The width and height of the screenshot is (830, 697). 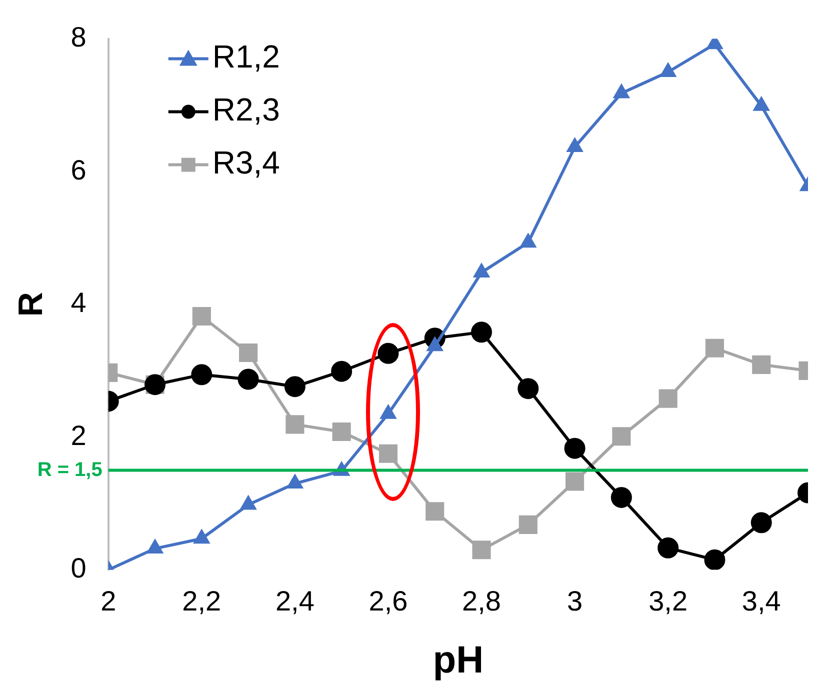 What do you see at coordinates (294, 600) in the screenshot?
I see `x-tick-label: 2,4` at bounding box center [294, 600].